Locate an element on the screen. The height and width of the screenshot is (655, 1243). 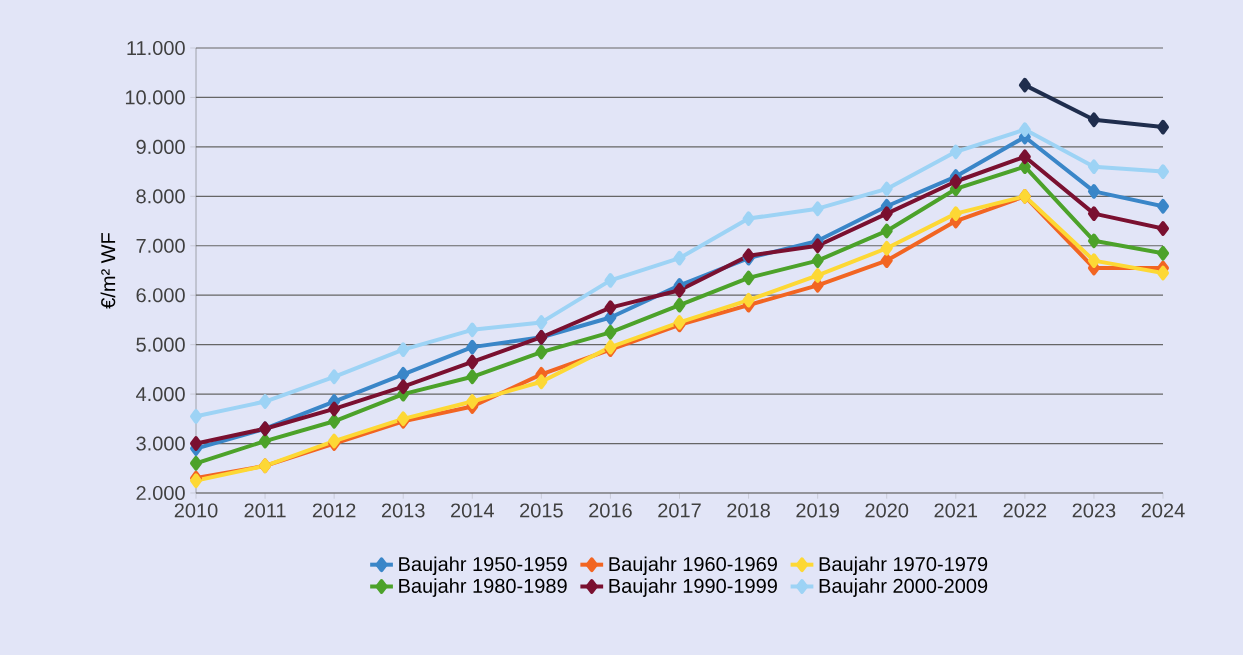
legend-label: Baujahr 1950-1959 is located at coordinates (483, 566).